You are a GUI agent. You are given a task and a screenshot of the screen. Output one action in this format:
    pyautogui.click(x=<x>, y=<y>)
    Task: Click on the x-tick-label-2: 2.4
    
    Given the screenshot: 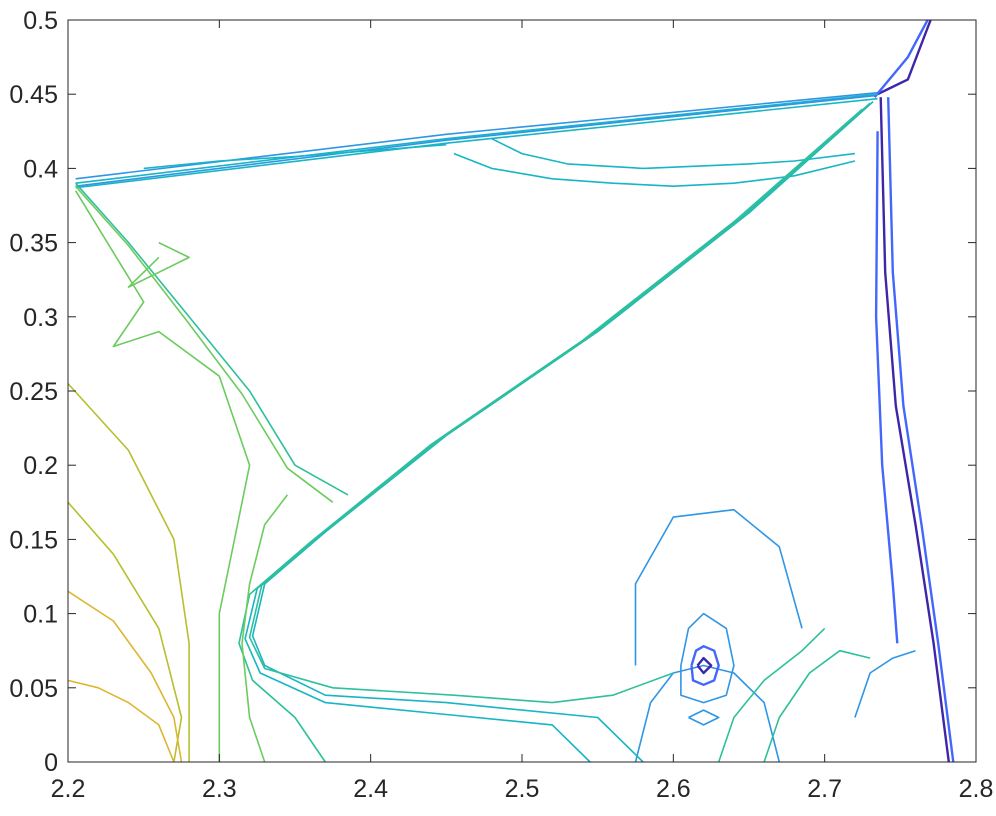 What is the action you would take?
    pyautogui.click(x=370, y=789)
    